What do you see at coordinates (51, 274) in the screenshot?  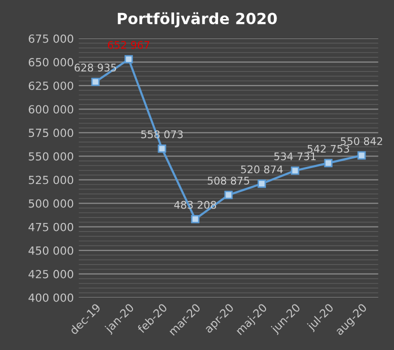 I see `y-tick-label: 425 000` at bounding box center [51, 274].